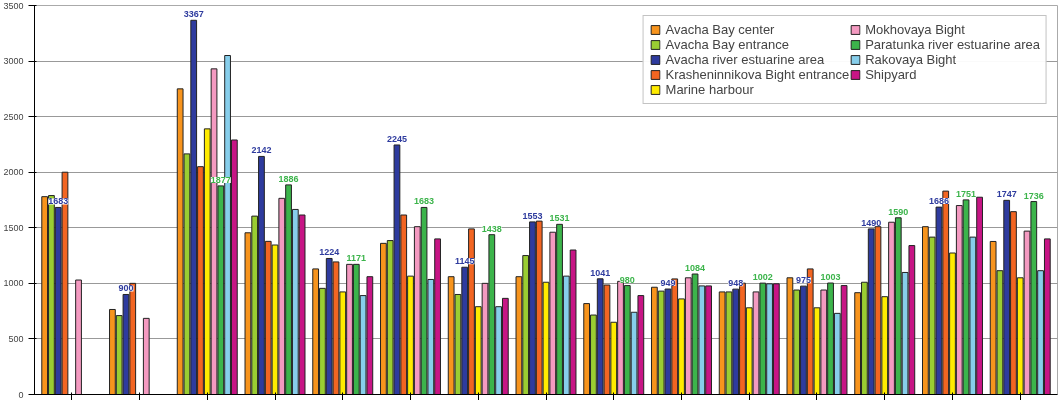 This screenshot has height=400, width=1062. What do you see at coordinates (356, 258) in the screenshot?
I see `data-label: 1171` at bounding box center [356, 258].